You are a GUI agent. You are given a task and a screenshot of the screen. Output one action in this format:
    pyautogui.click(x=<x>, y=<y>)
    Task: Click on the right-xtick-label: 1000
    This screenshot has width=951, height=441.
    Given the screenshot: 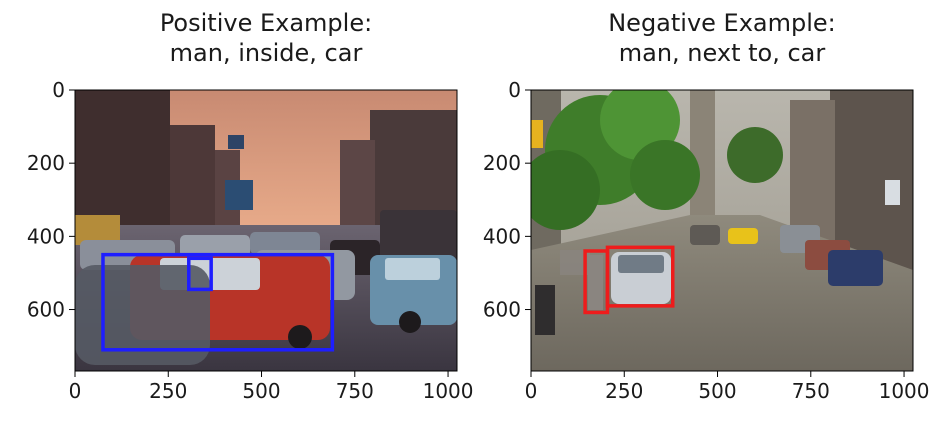 What is the action you would take?
    pyautogui.click(x=904, y=391)
    